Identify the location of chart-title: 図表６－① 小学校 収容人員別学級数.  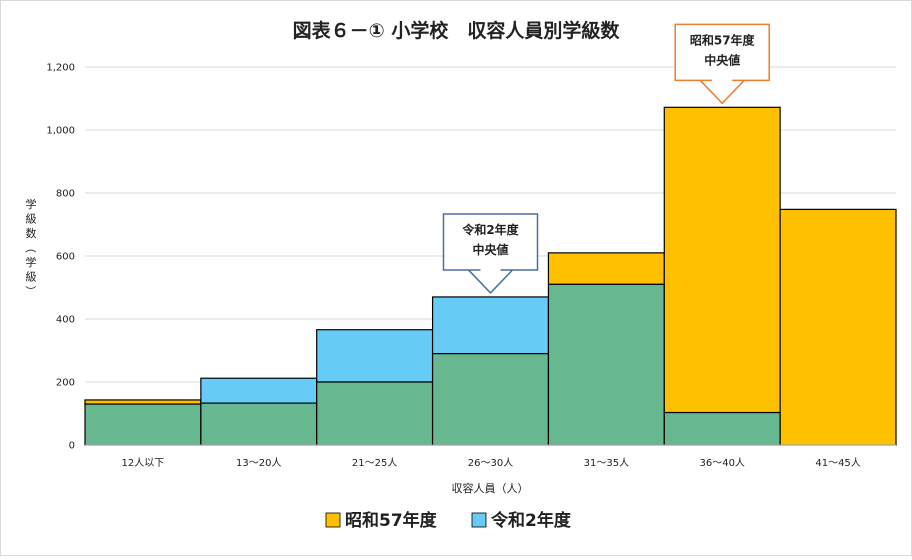
(457, 30).